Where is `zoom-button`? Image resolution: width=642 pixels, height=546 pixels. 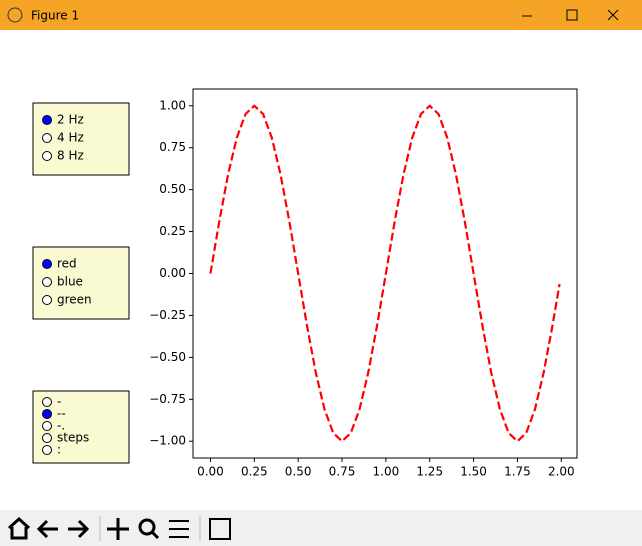 zoom-button is located at coordinates (147, 527).